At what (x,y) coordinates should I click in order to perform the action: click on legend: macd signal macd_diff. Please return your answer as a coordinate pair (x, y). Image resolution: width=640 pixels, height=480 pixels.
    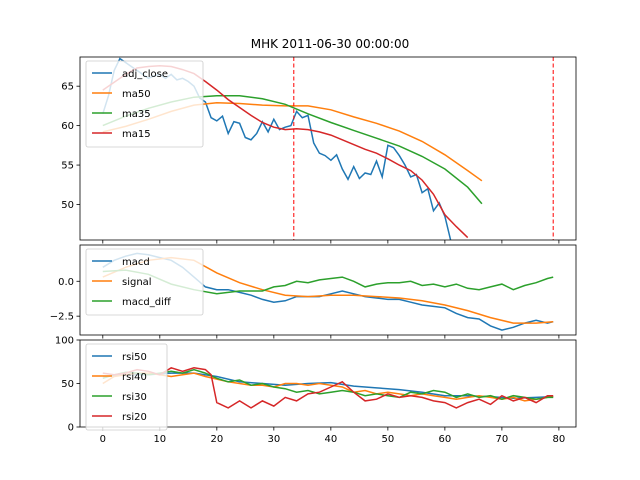
    Looking at the image, I should click on (144, 282).